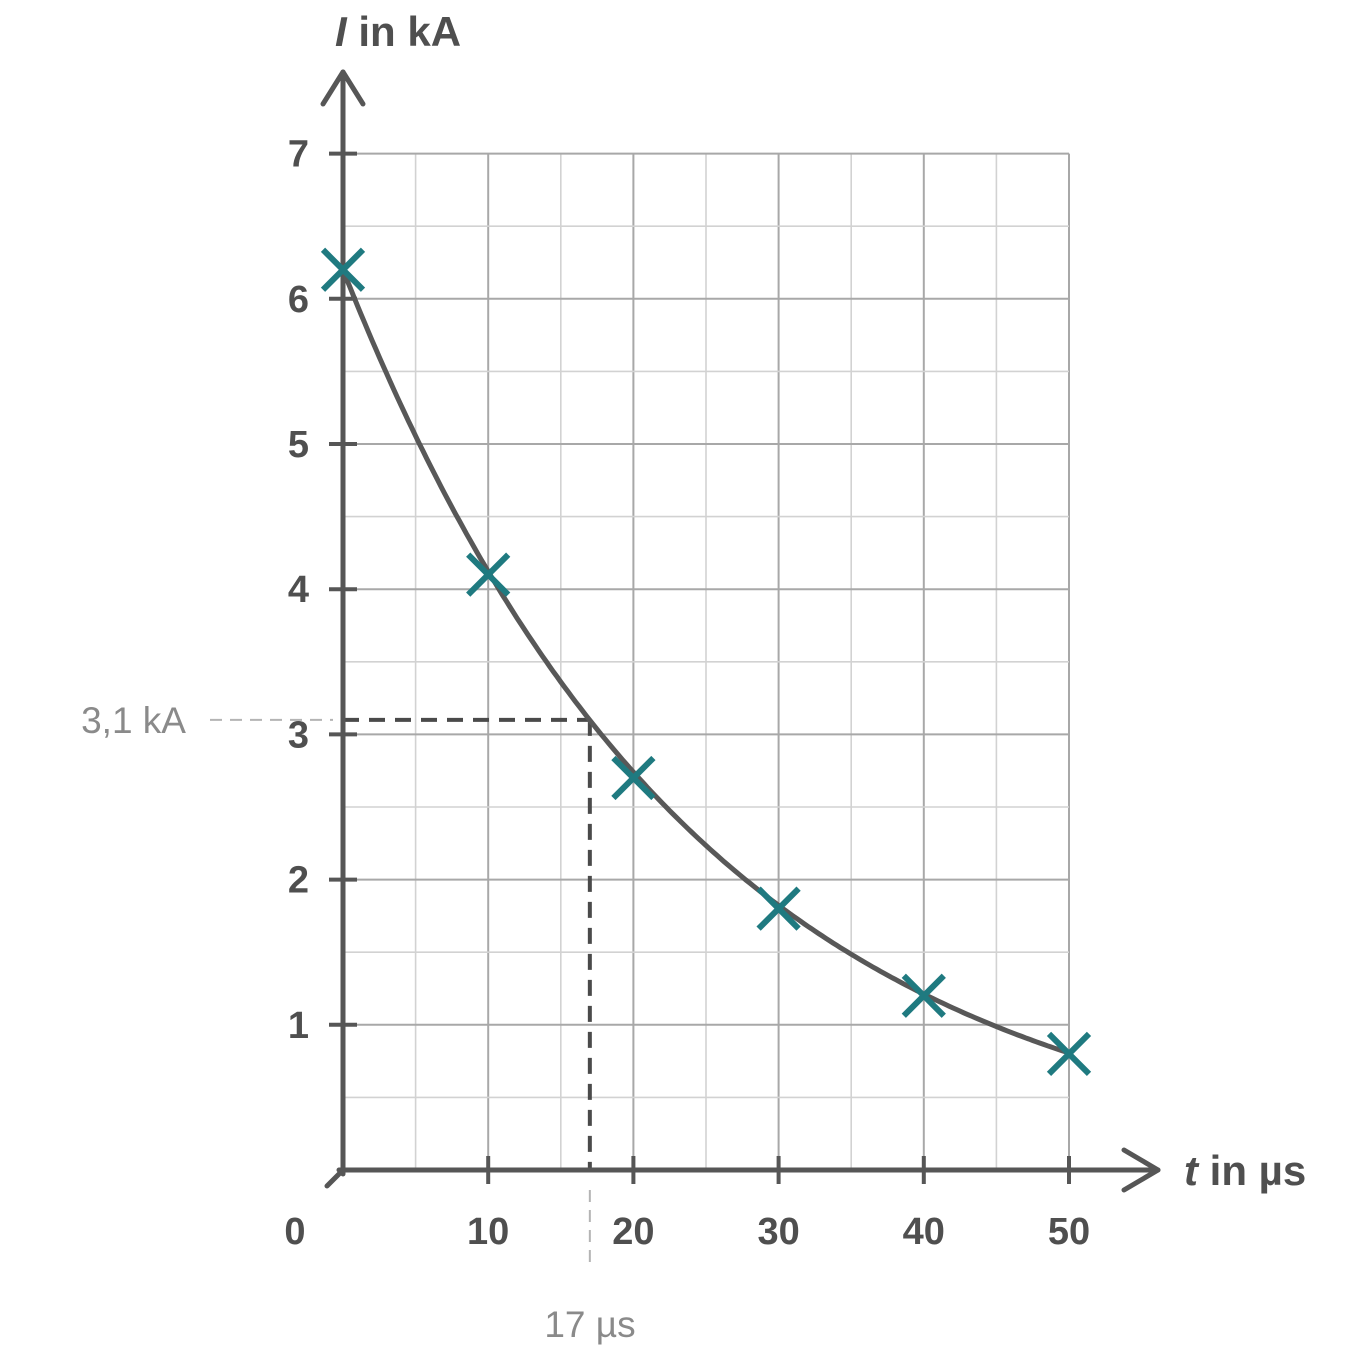 Image resolution: width=1362 pixels, height=1356 pixels. What do you see at coordinates (341, 31) in the screenshot?
I see `y-axis-symbol: I` at bounding box center [341, 31].